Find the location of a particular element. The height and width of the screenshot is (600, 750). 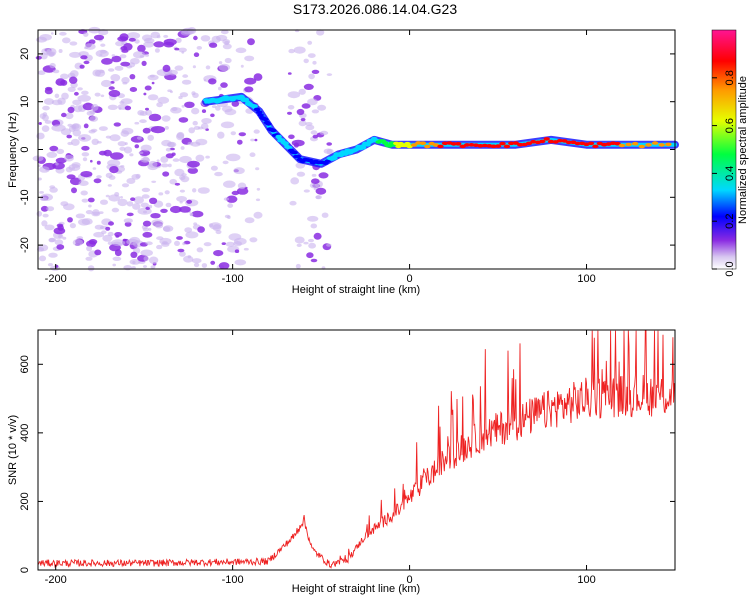

x-tick-label: 100 is located at coordinates (586, 580).